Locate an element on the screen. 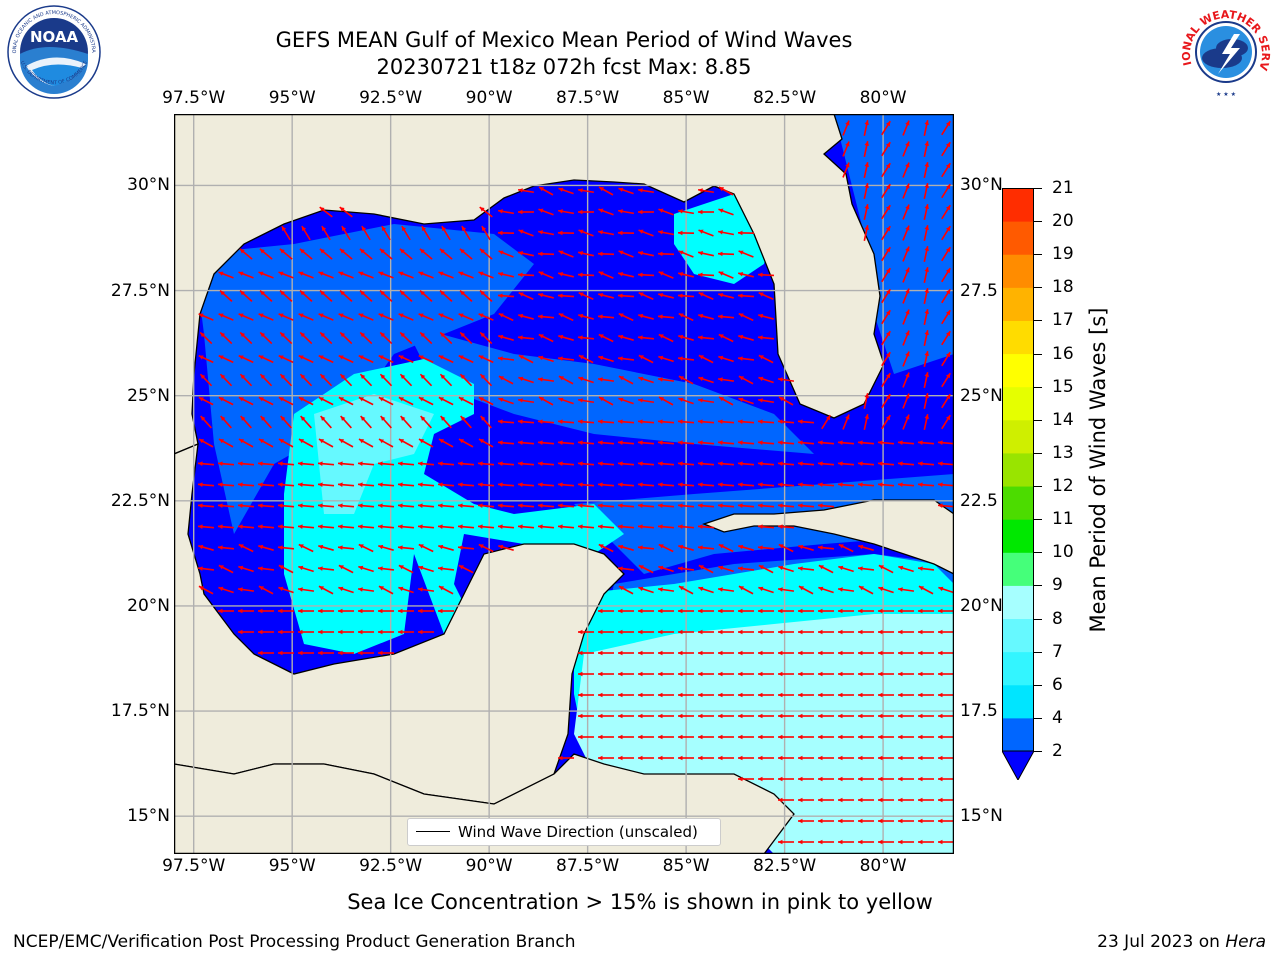 This screenshot has width=1280, height=960. lat-tick-label: 30°N is located at coordinates (148, 185).